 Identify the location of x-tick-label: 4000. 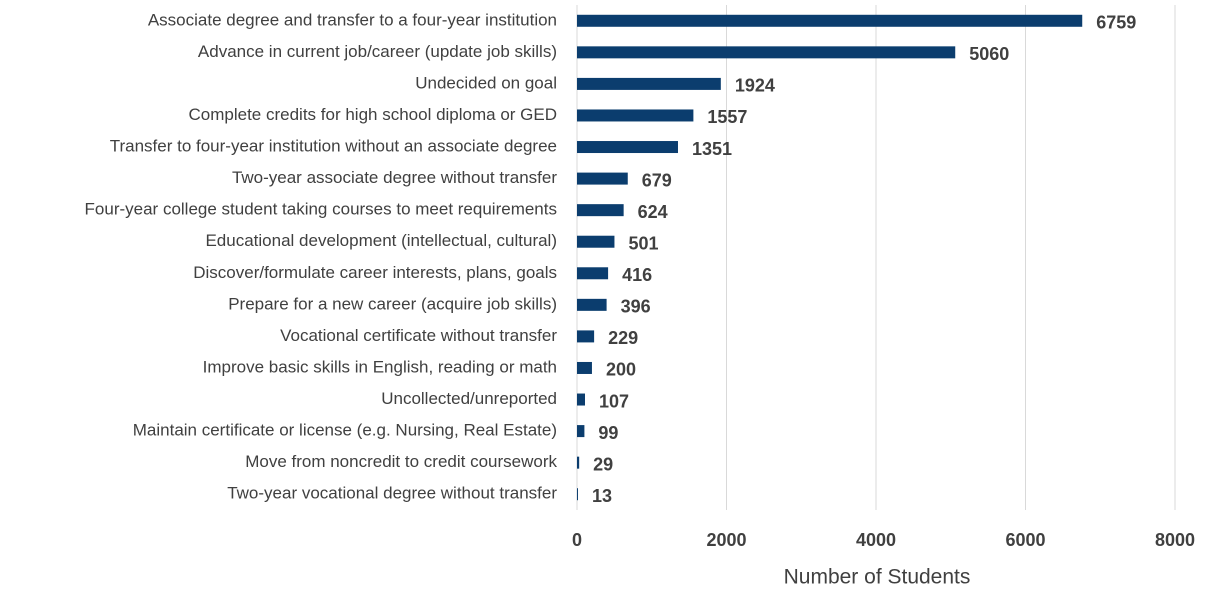
(876, 540).